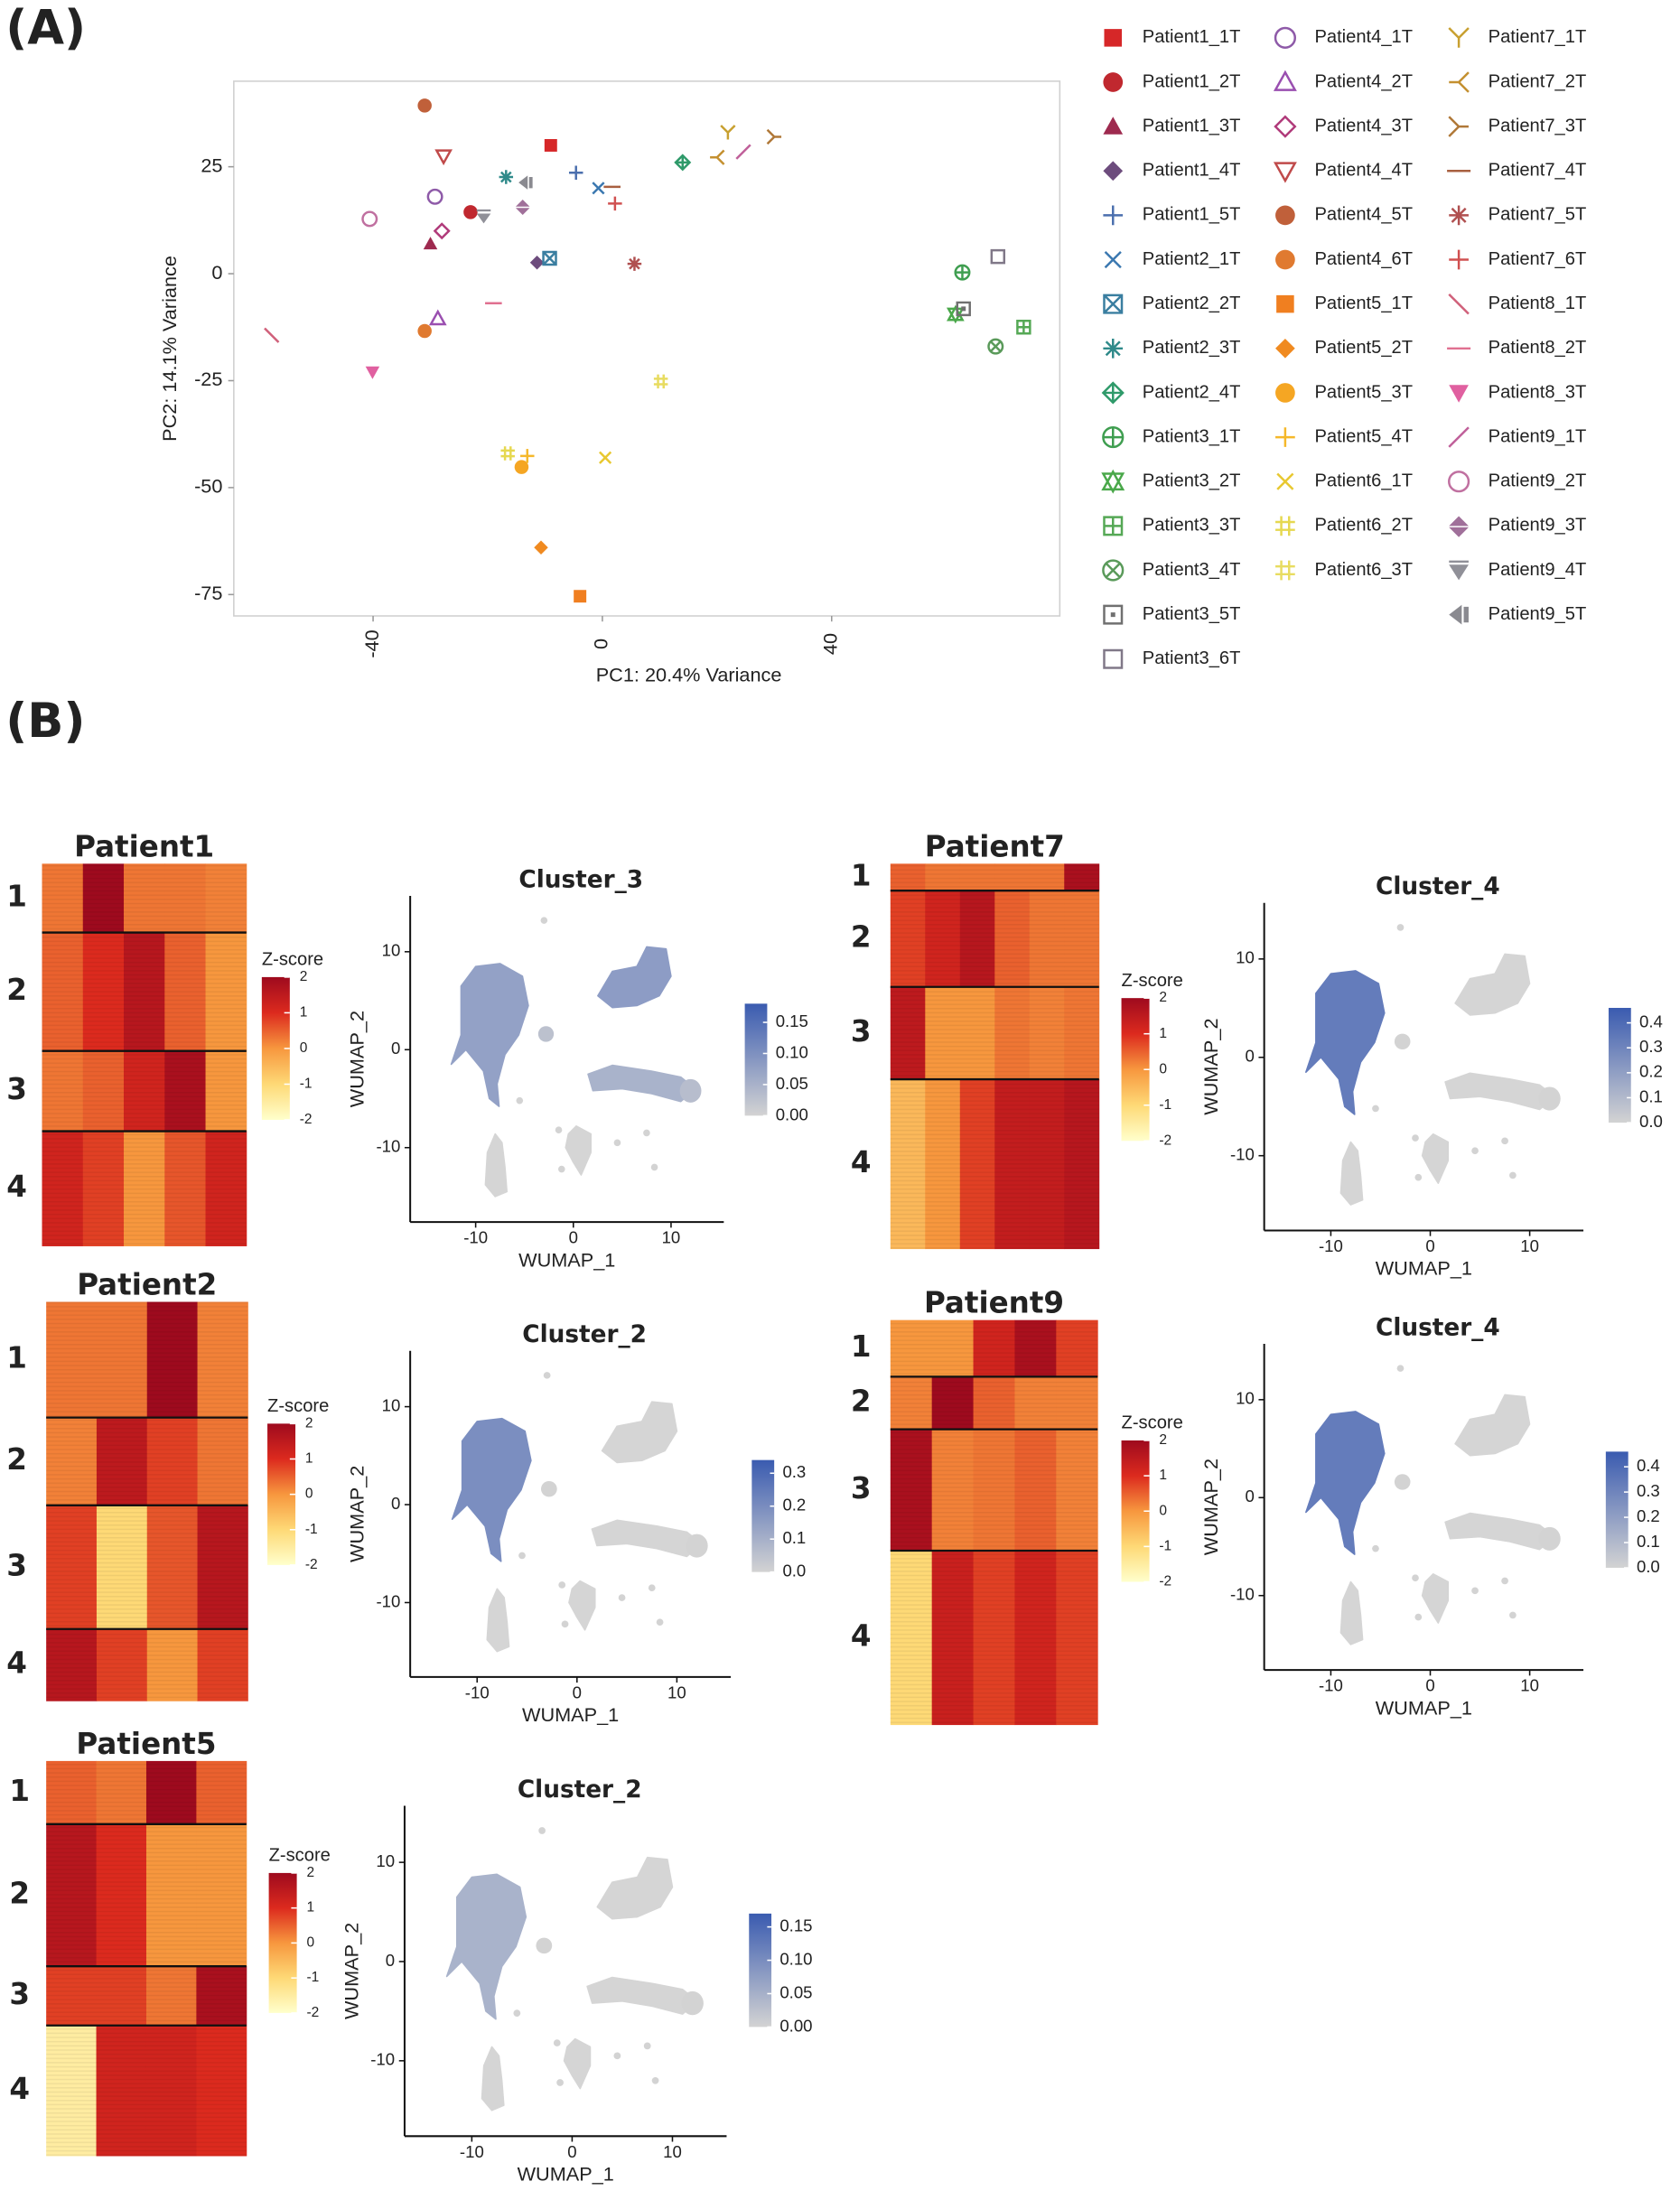 Image resolution: width=1680 pixels, height=2200 pixels. Describe the element at coordinates (1192, 392) in the screenshot. I see `legend-label: Patient2_4T` at that location.